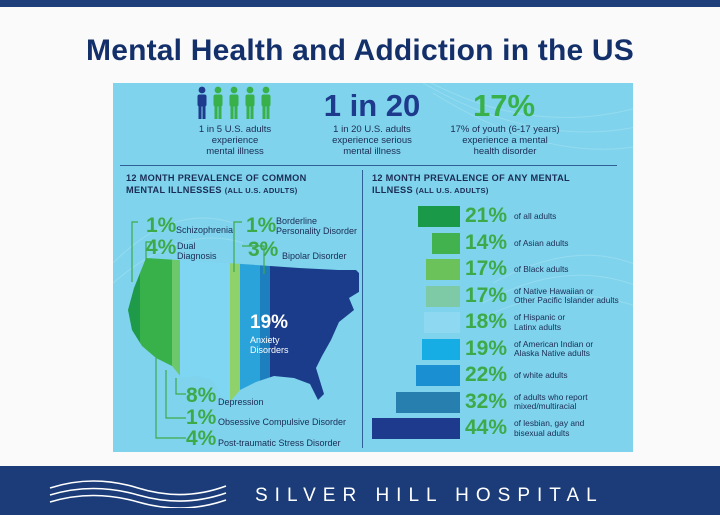 This screenshot has width=720, height=515. I want to click on borderline-pct: 1%, so click(261, 225).